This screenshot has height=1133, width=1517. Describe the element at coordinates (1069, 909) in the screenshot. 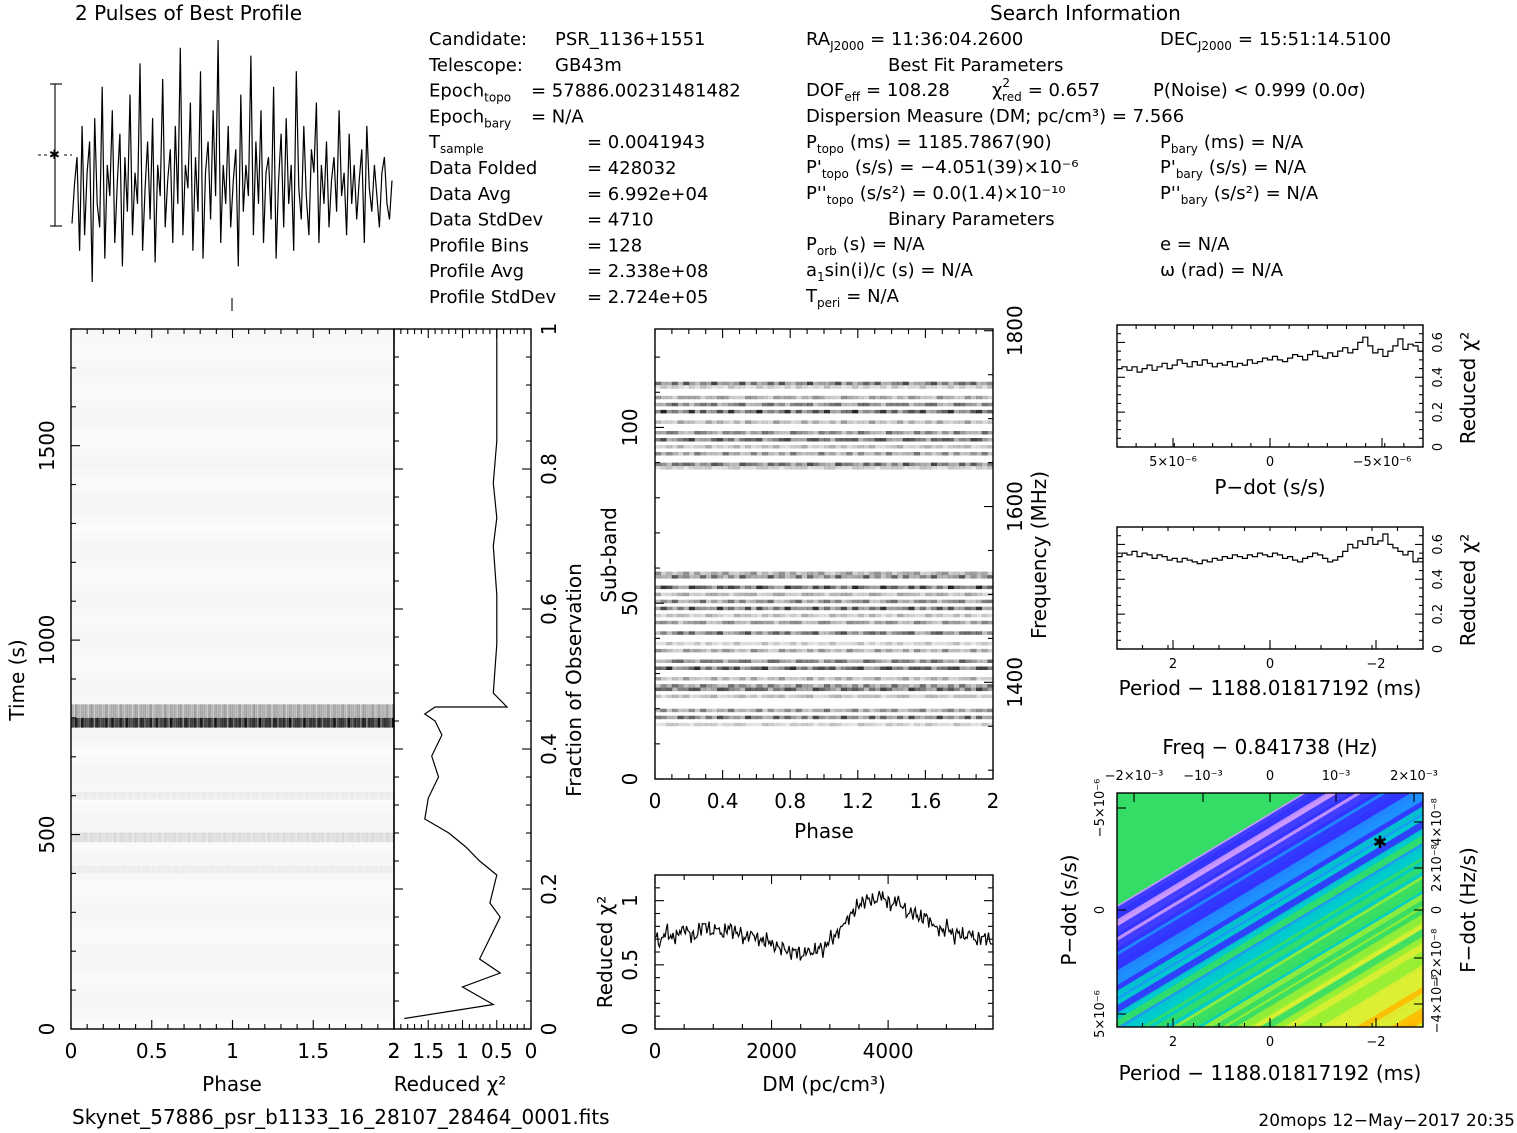

I see `ppdot-ylabel: P−dot (s/s)` at that location.